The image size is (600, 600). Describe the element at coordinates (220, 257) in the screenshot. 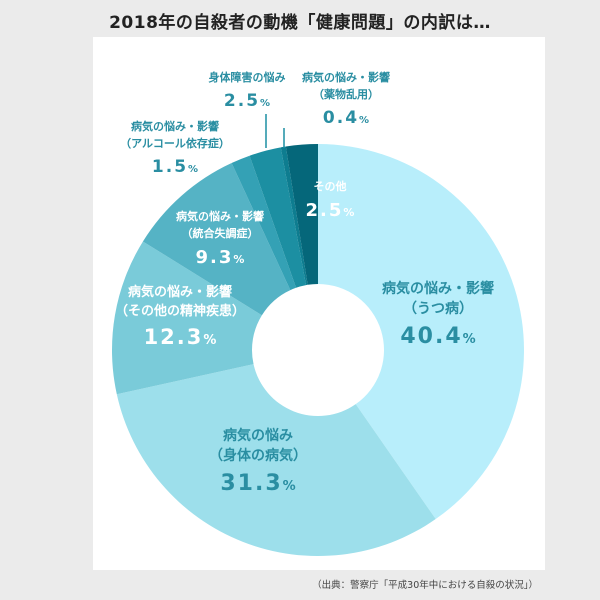

I see `slice-value-3: 9.3%` at that location.